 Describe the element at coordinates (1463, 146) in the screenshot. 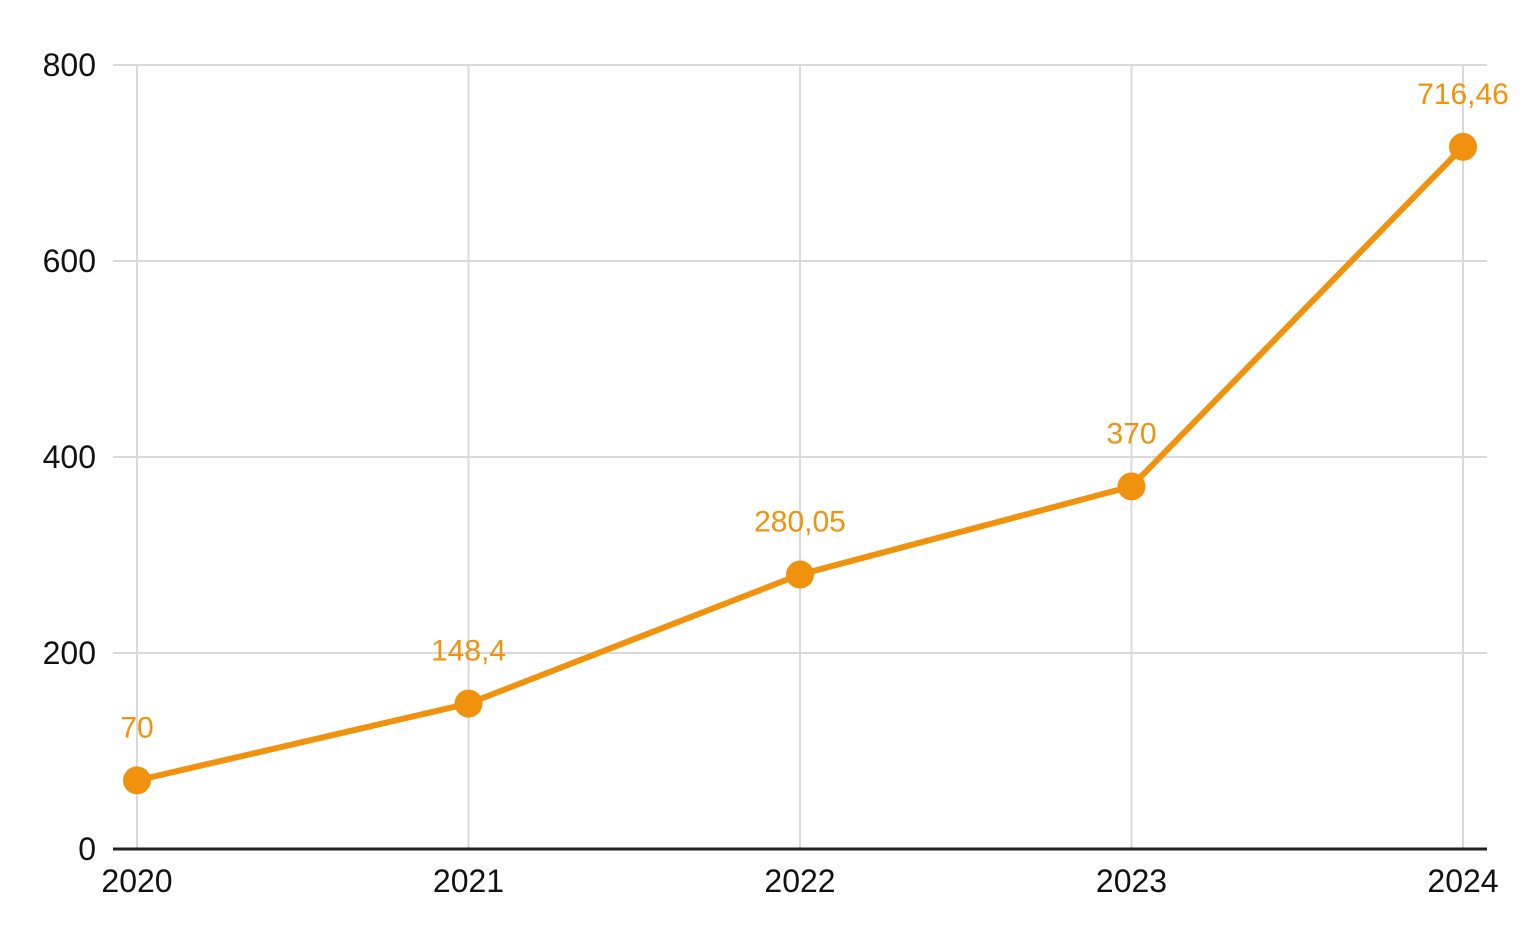

I see `data-point-2024` at that location.